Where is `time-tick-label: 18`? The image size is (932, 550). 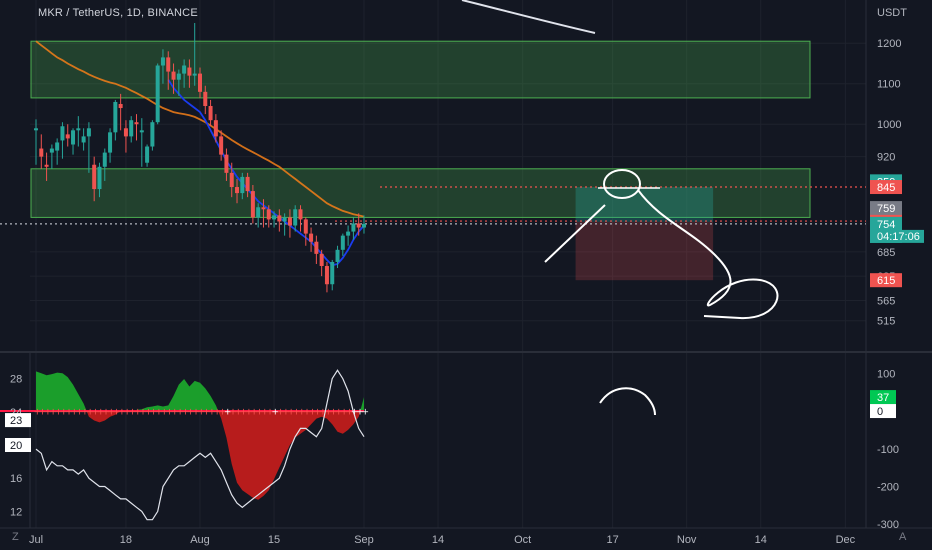
time-tick-label: 18 is located at coordinates (126, 540).